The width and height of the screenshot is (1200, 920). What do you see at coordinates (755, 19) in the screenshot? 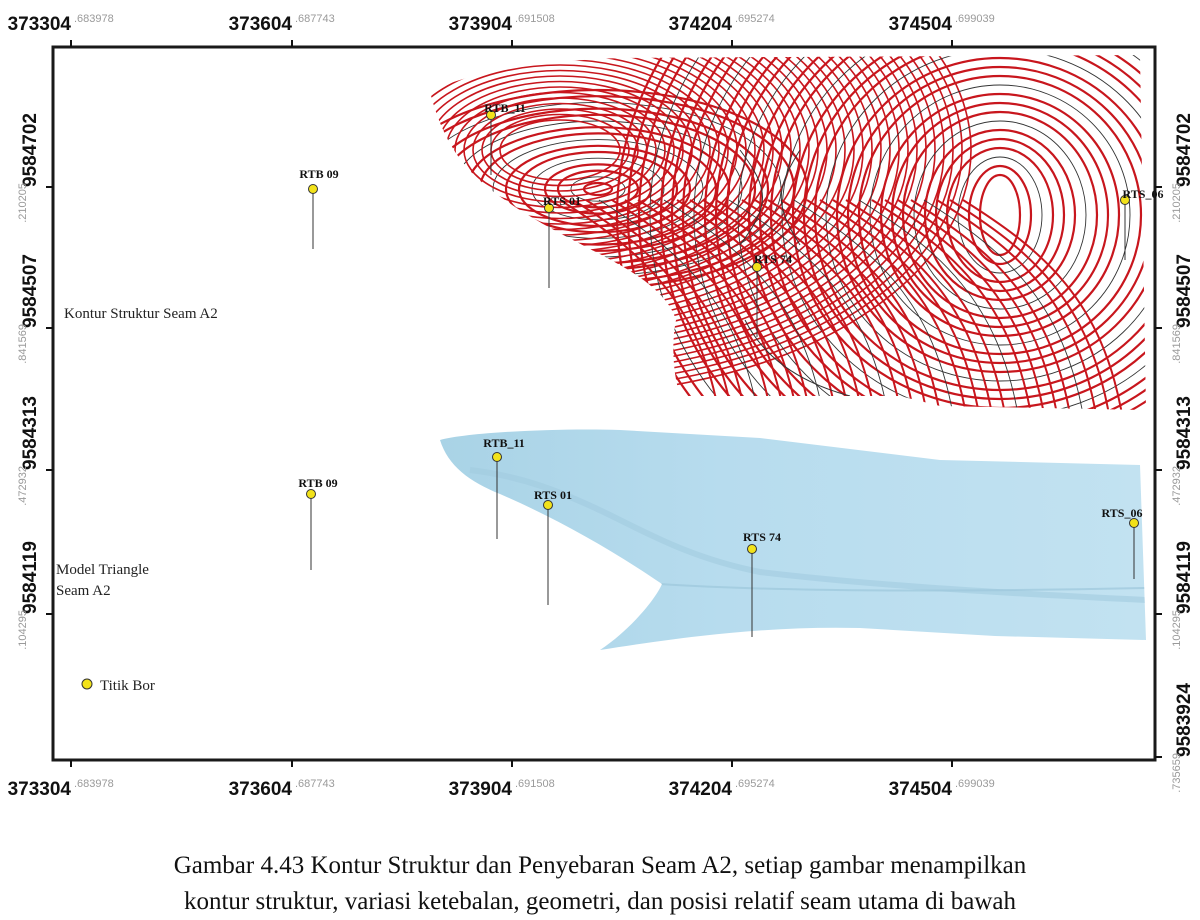
I see `x-tick-decimal-top: .695274` at bounding box center [755, 19].